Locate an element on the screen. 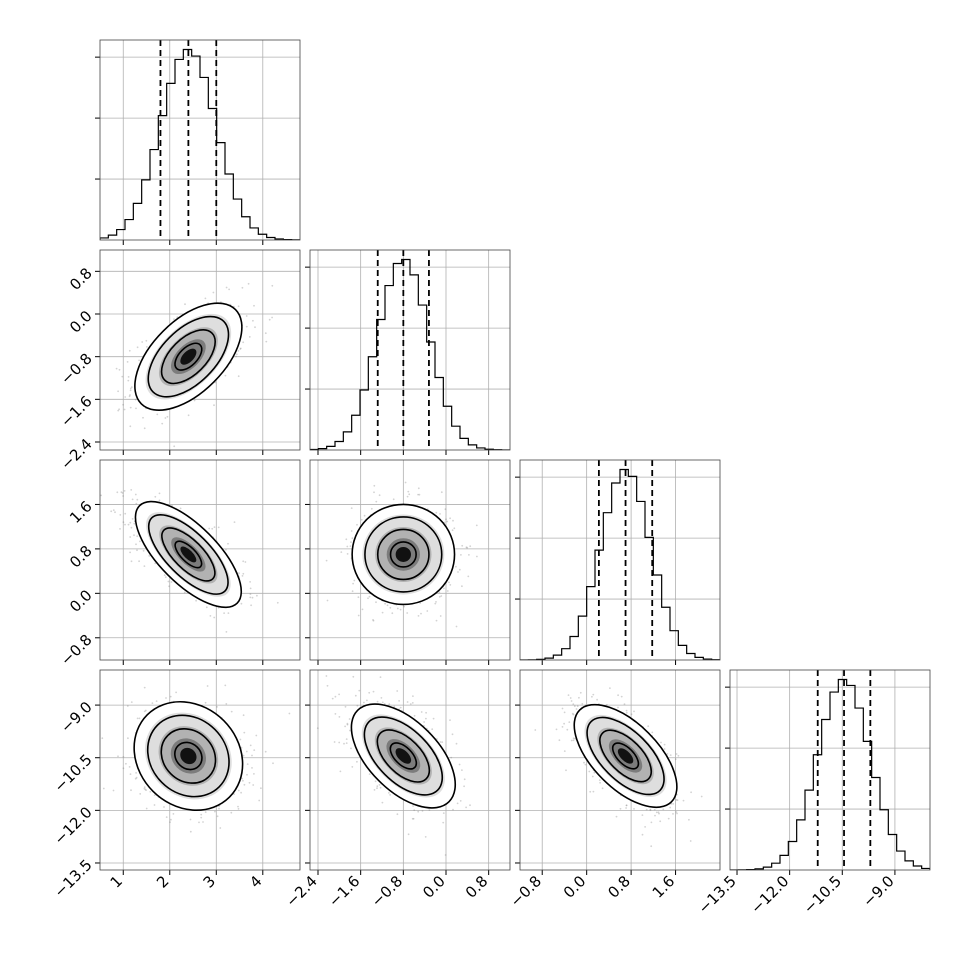 The image size is (970, 970). y-tick-label: −13.5 is located at coordinates (72, 878).